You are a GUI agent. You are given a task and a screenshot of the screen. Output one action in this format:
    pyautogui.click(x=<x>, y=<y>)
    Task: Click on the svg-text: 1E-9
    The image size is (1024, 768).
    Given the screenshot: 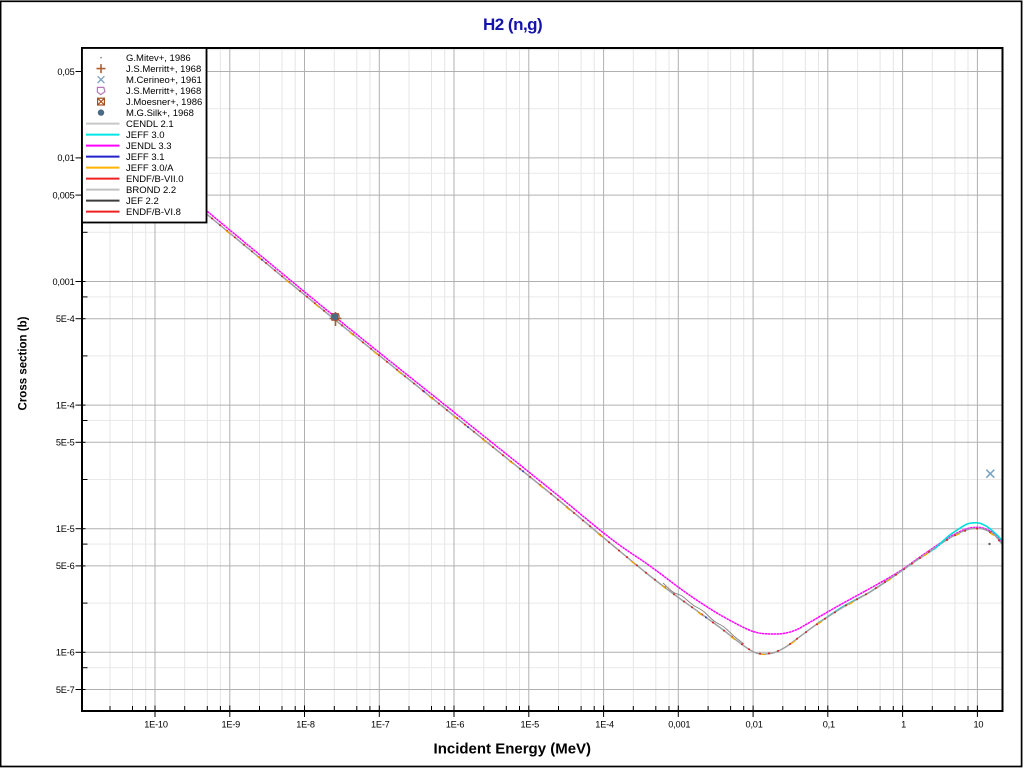 What is the action you would take?
    pyautogui.click(x=230, y=724)
    